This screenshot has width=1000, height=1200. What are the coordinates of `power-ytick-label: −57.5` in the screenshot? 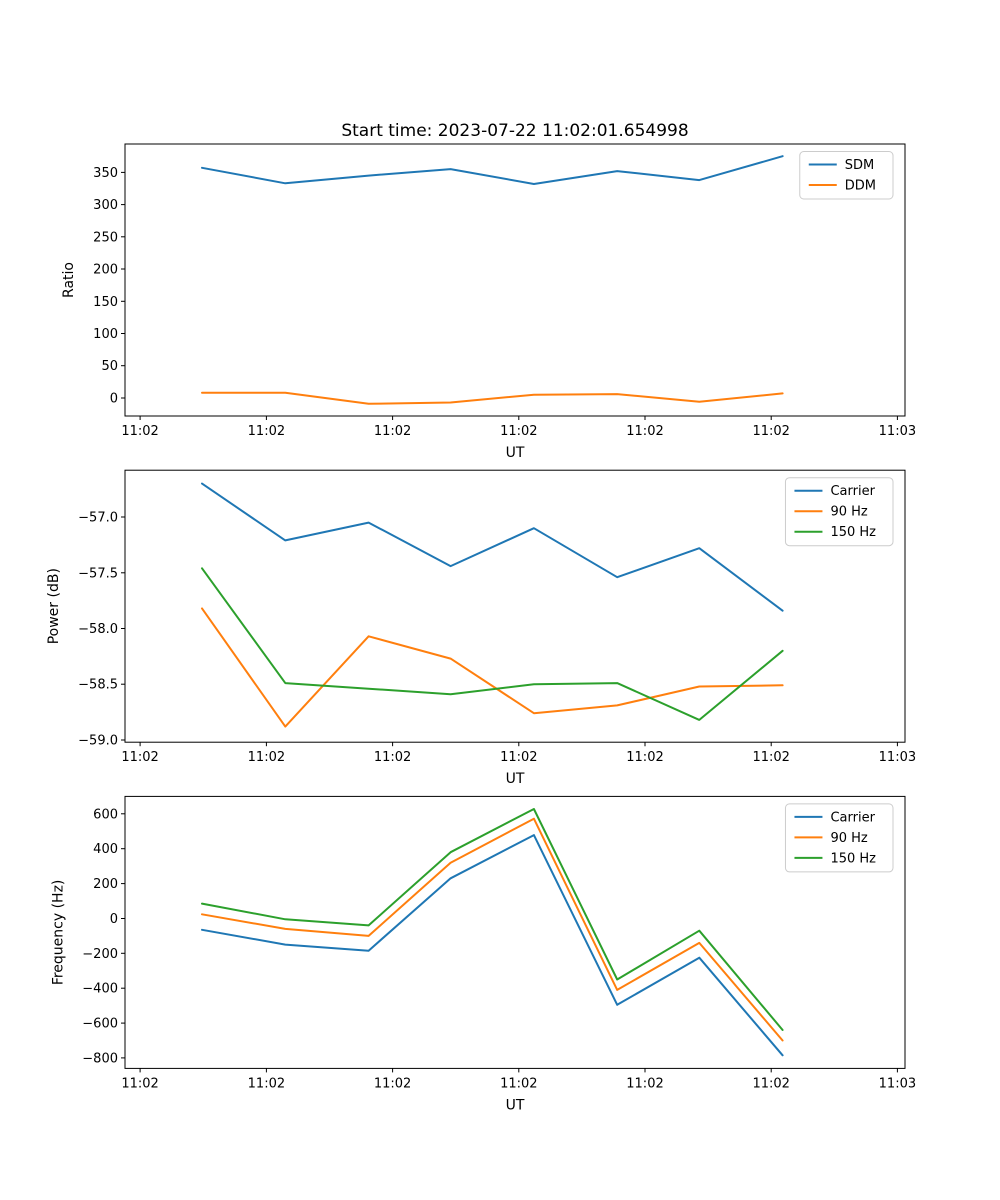 It's located at (98, 573).